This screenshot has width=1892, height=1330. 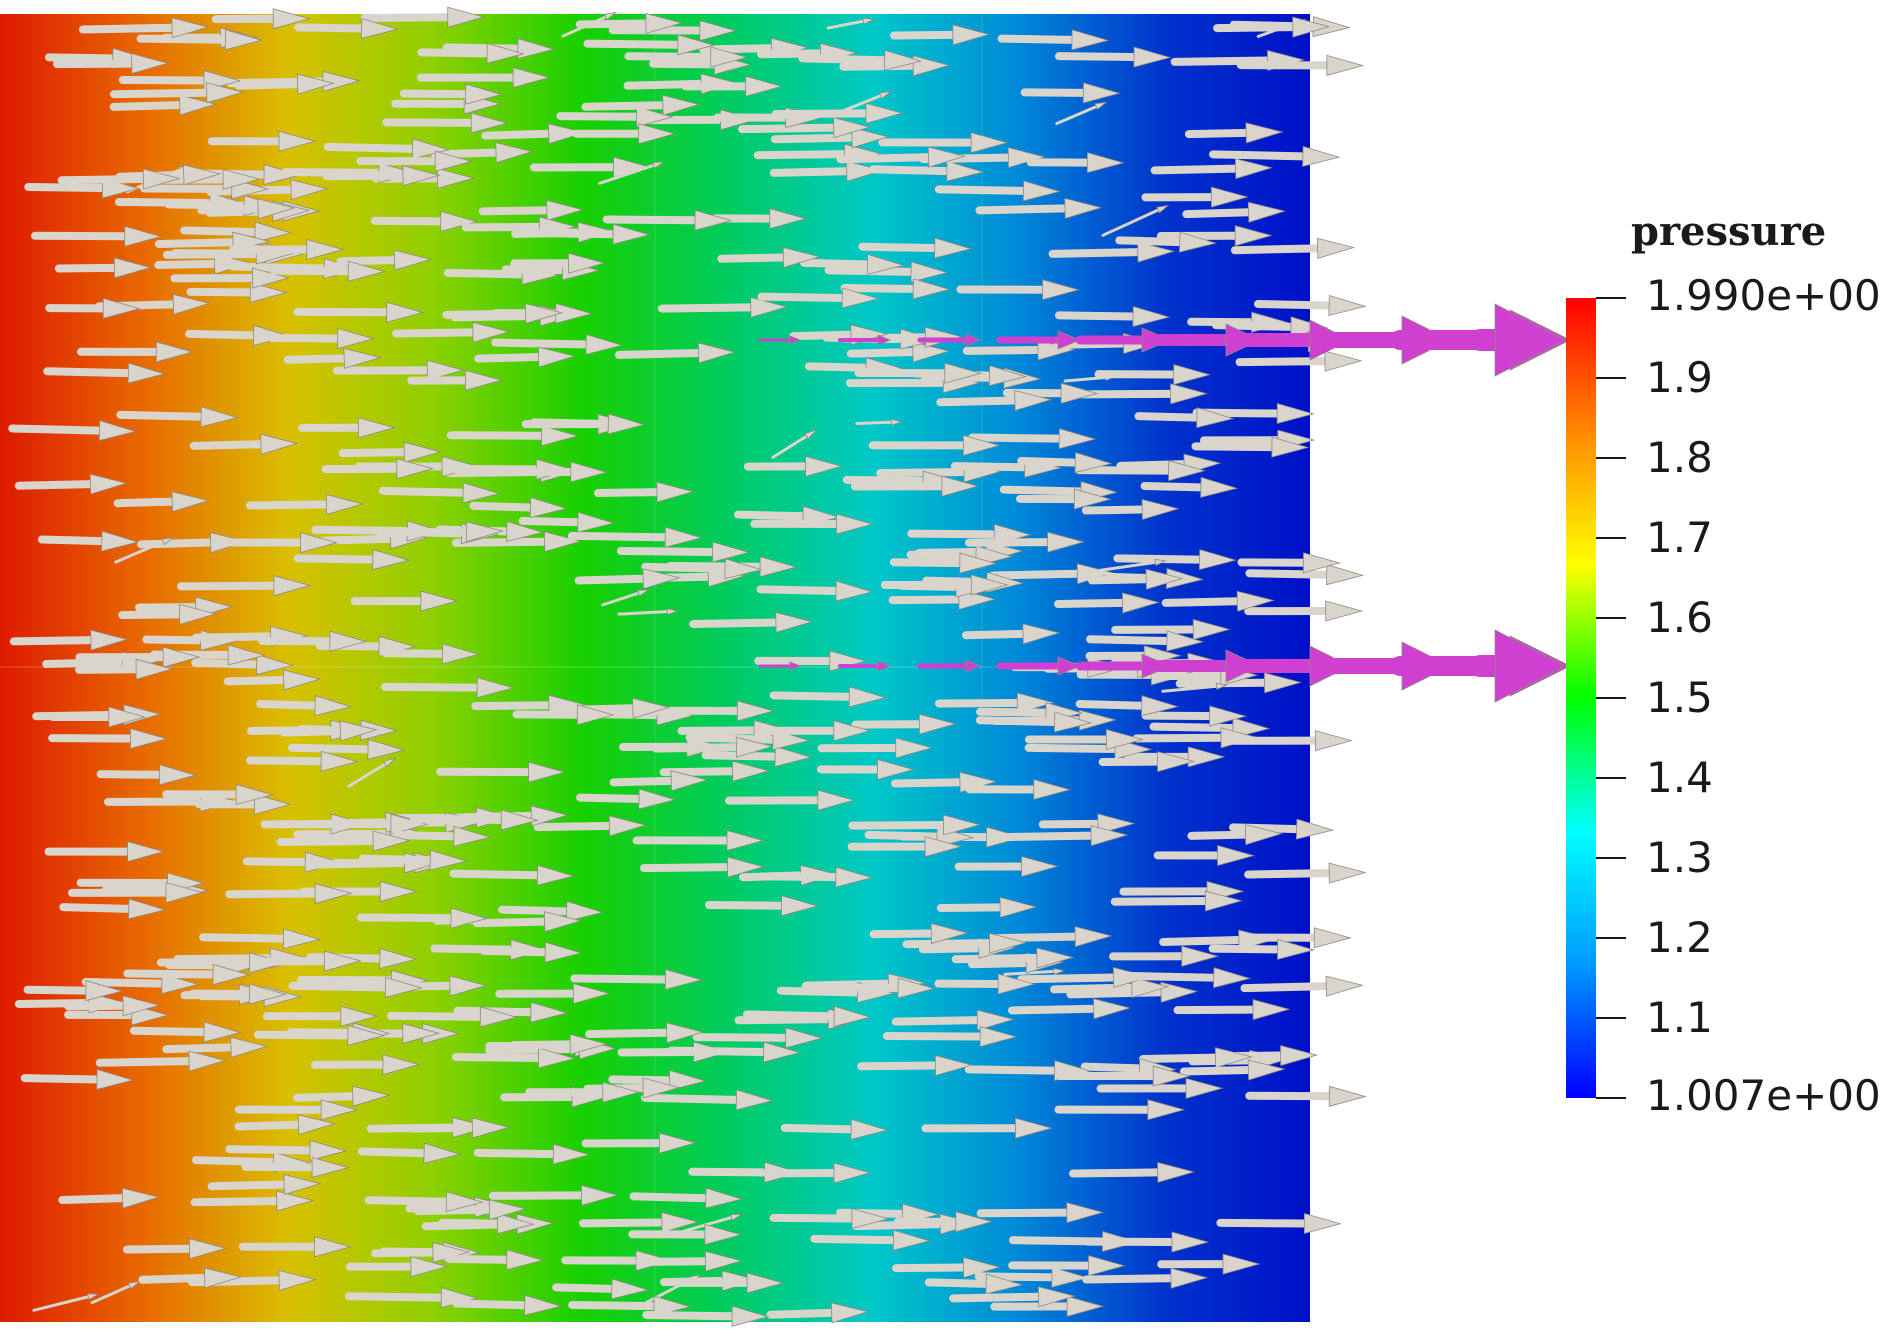 I want to click on colorbar-max-label: 1.990e+00, so click(x=1763, y=295).